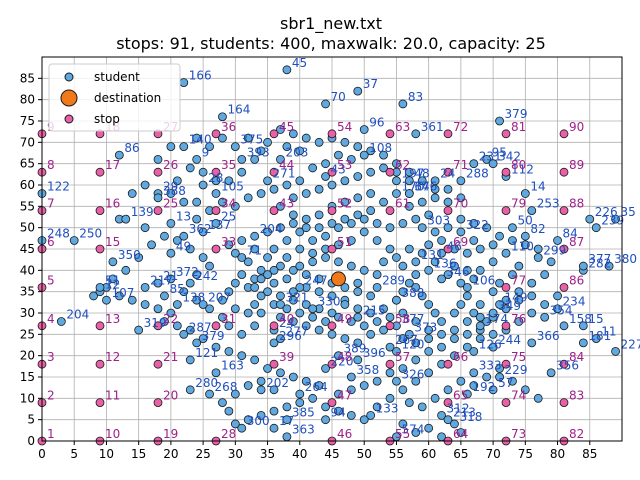 The height and width of the screenshot is (480, 640). Describe the element at coordinates (370, 84) in the screenshot. I see `student-label: 37` at that location.